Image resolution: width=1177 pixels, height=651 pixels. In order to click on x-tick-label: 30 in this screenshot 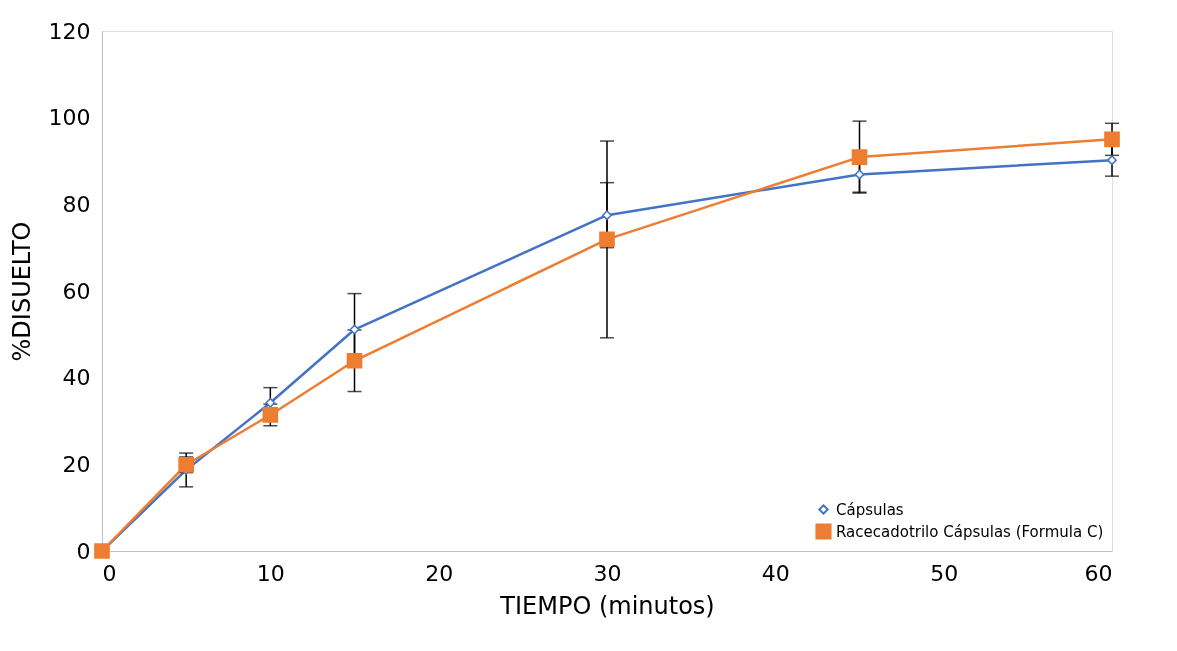, I will do `click(607, 573)`.